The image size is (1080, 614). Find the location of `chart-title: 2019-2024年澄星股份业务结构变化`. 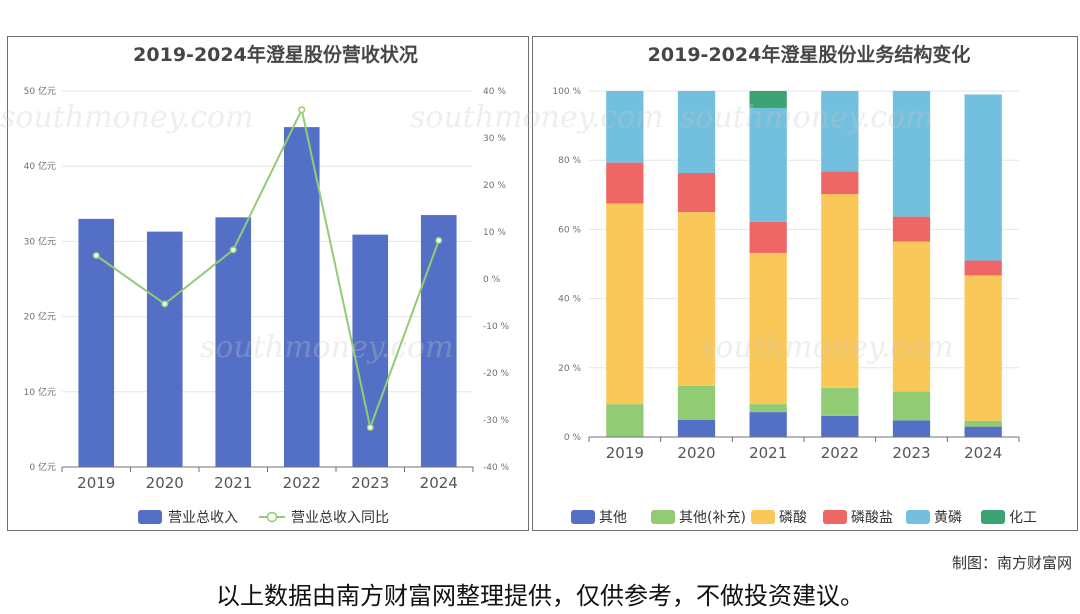

chart-title: 2019-2024年澄星股份业务结构变化 is located at coordinates (809, 54).